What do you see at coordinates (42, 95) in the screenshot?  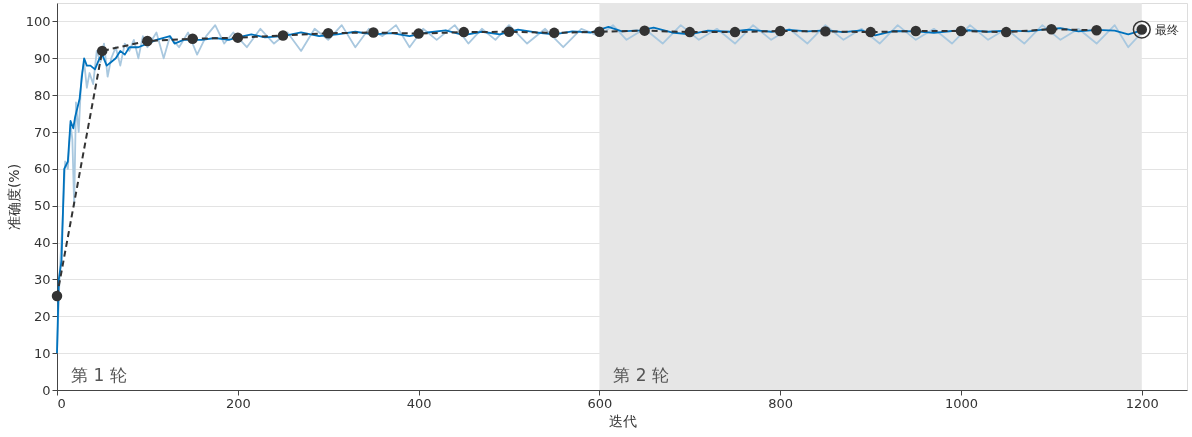 I see `y-tick-label: 80` at bounding box center [42, 95].